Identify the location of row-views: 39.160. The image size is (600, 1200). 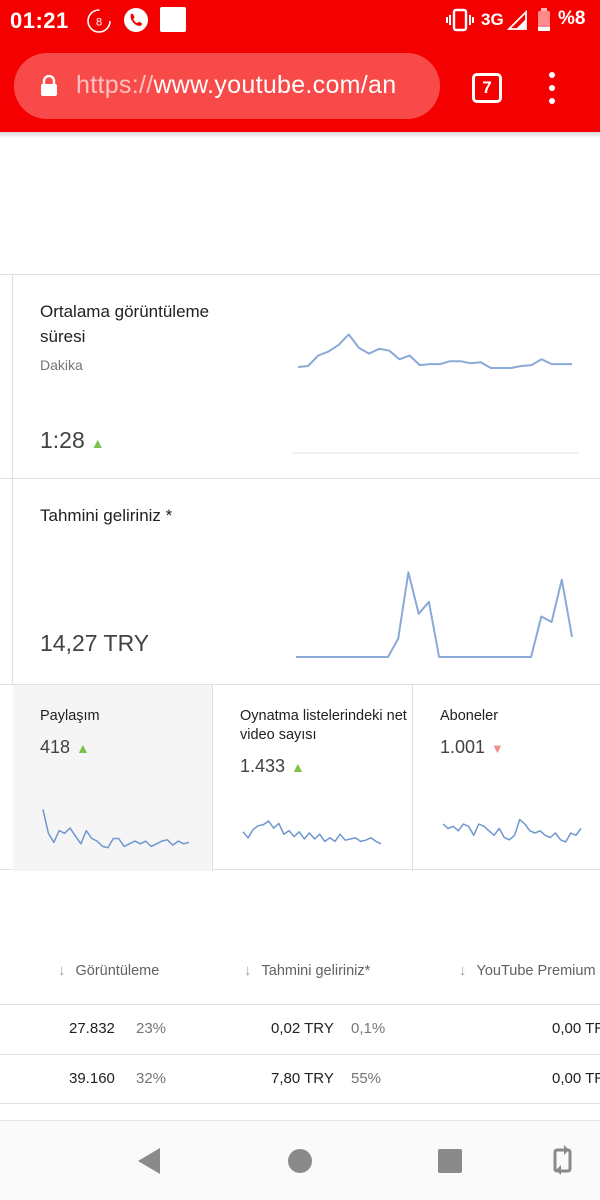
(92, 1078).